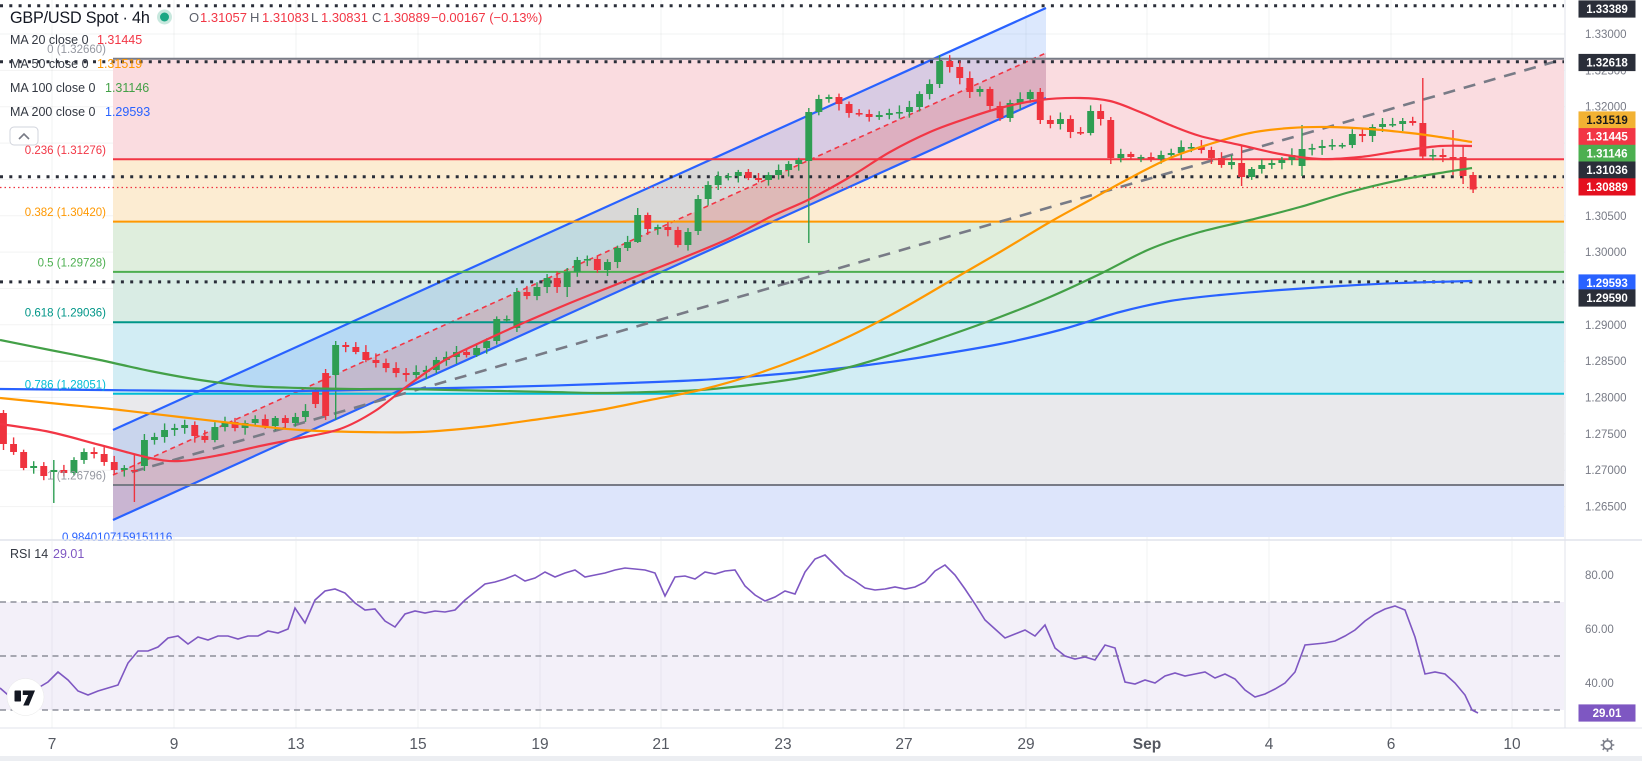  What do you see at coordinates (65, 385) in the screenshot?
I see `svg-text: 0.786 (1.28051)` at bounding box center [65, 385].